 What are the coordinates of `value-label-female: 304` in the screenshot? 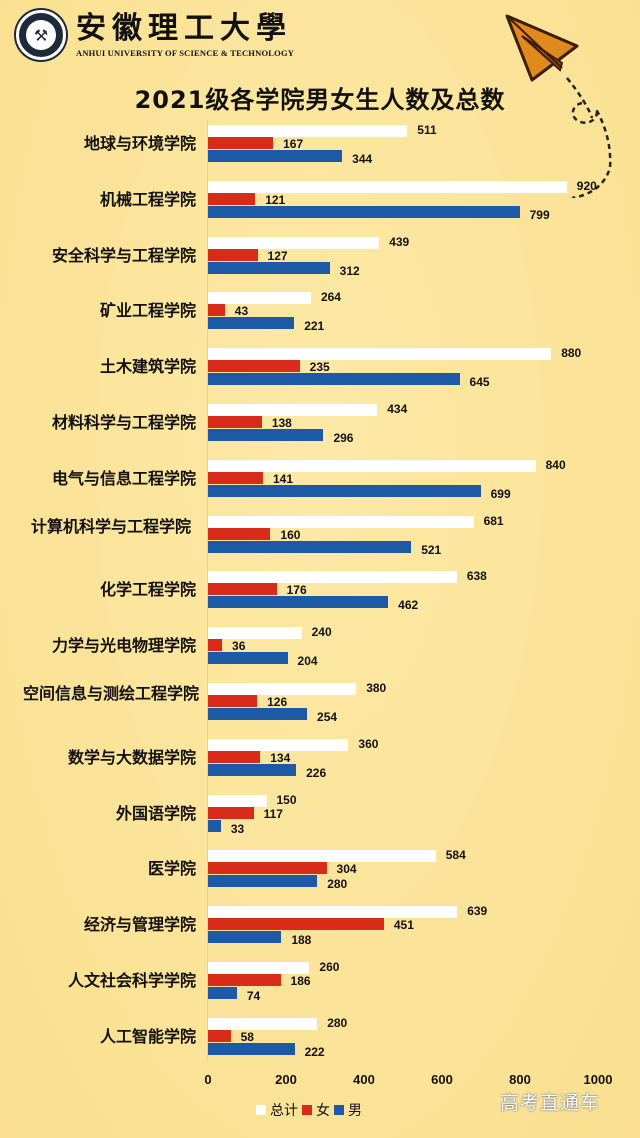 It's located at (346, 869).